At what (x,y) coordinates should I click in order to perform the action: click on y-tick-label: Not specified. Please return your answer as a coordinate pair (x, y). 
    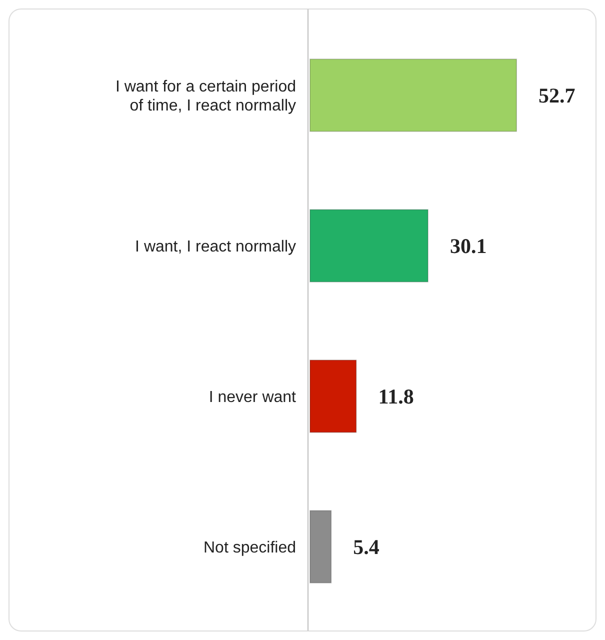
    Looking at the image, I should click on (250, 547).